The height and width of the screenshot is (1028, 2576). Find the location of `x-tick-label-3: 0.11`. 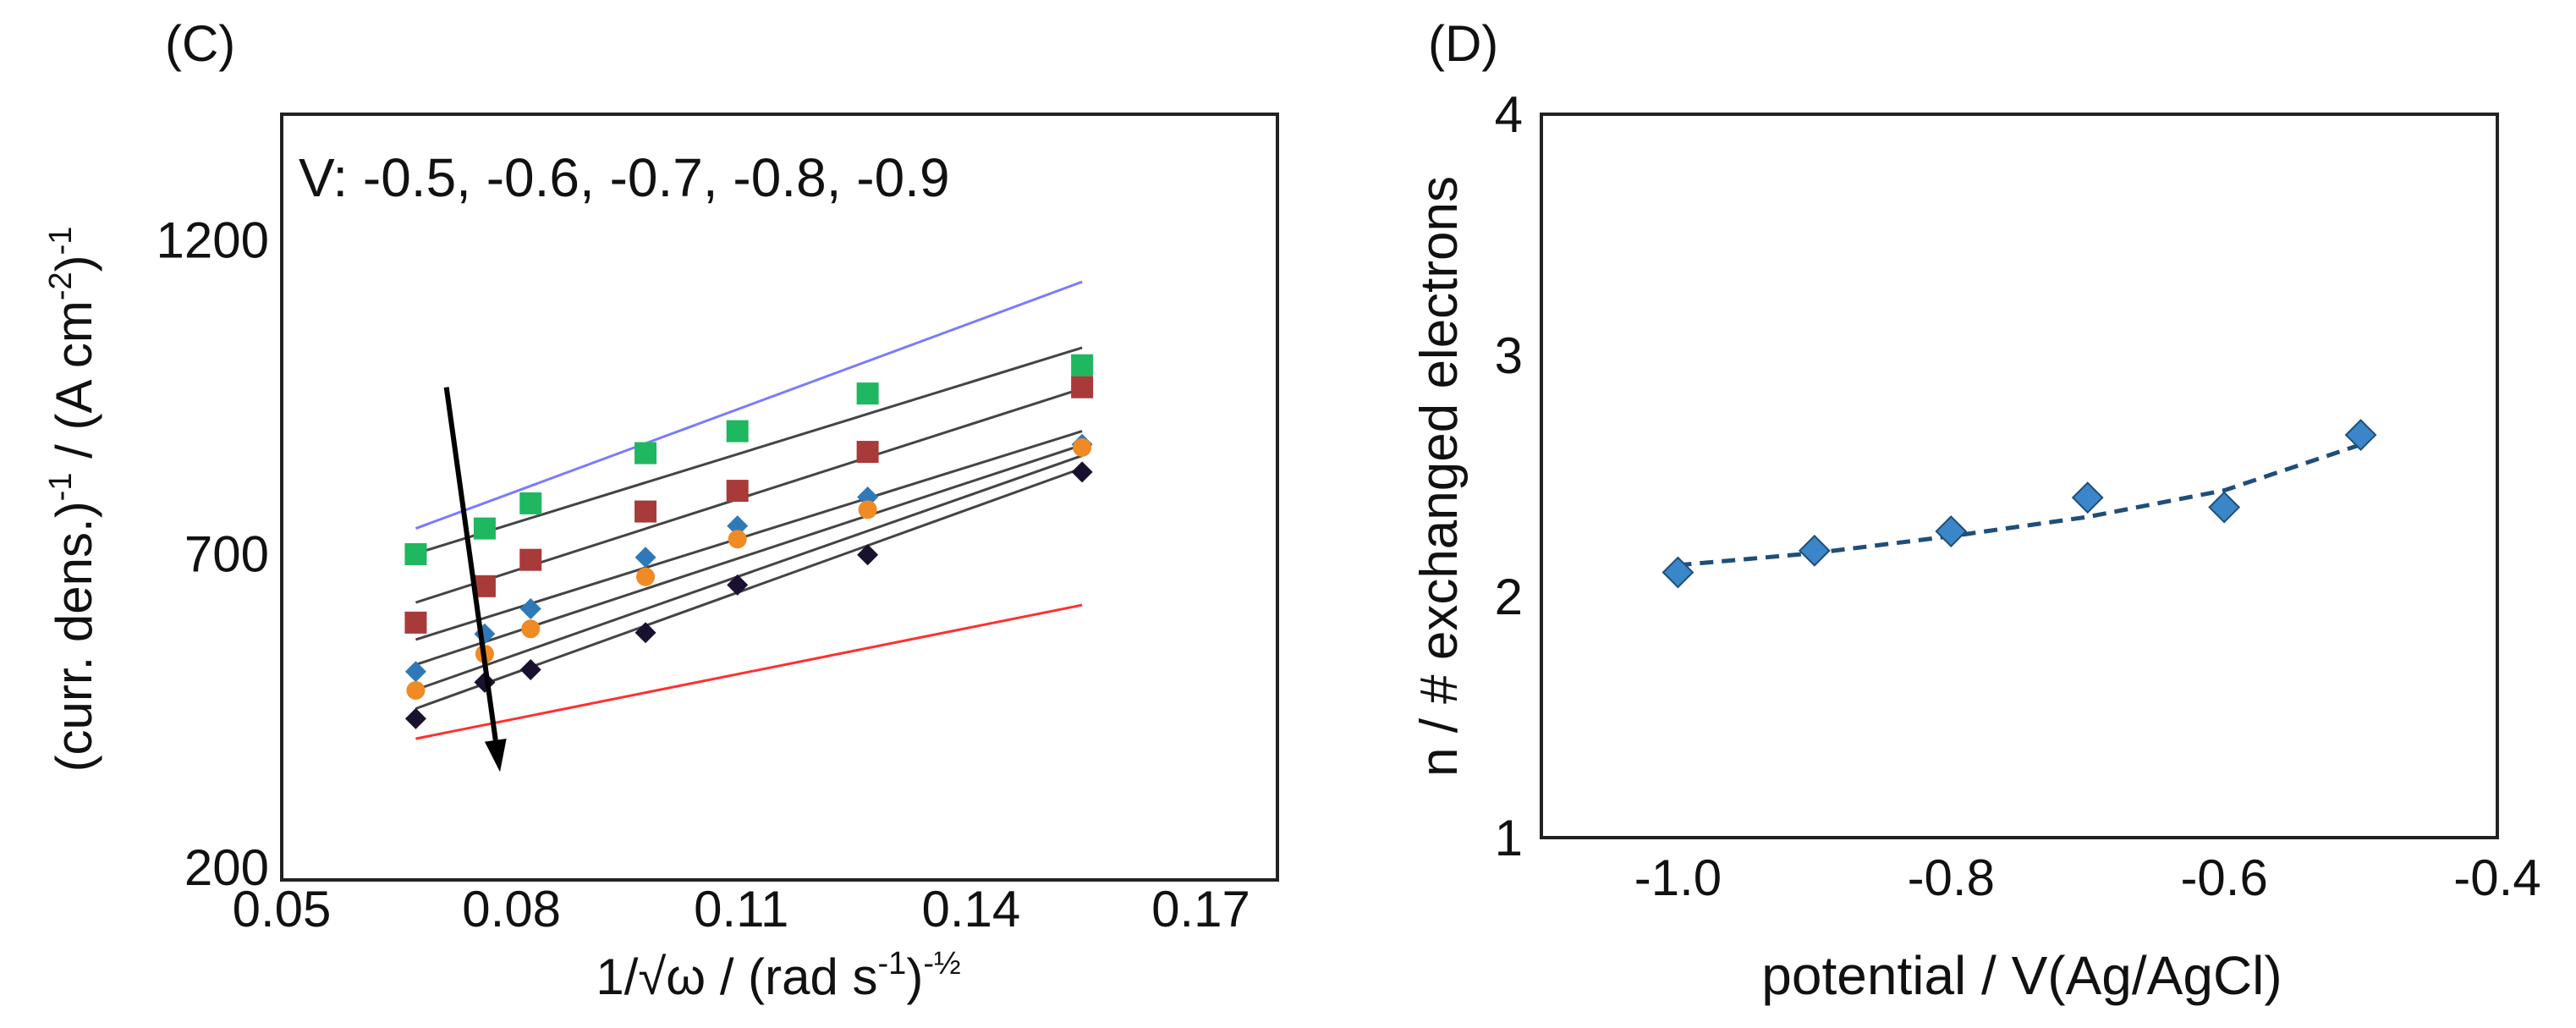

x-tick-label-3: 0.11 is located at coordinates (741, 909).